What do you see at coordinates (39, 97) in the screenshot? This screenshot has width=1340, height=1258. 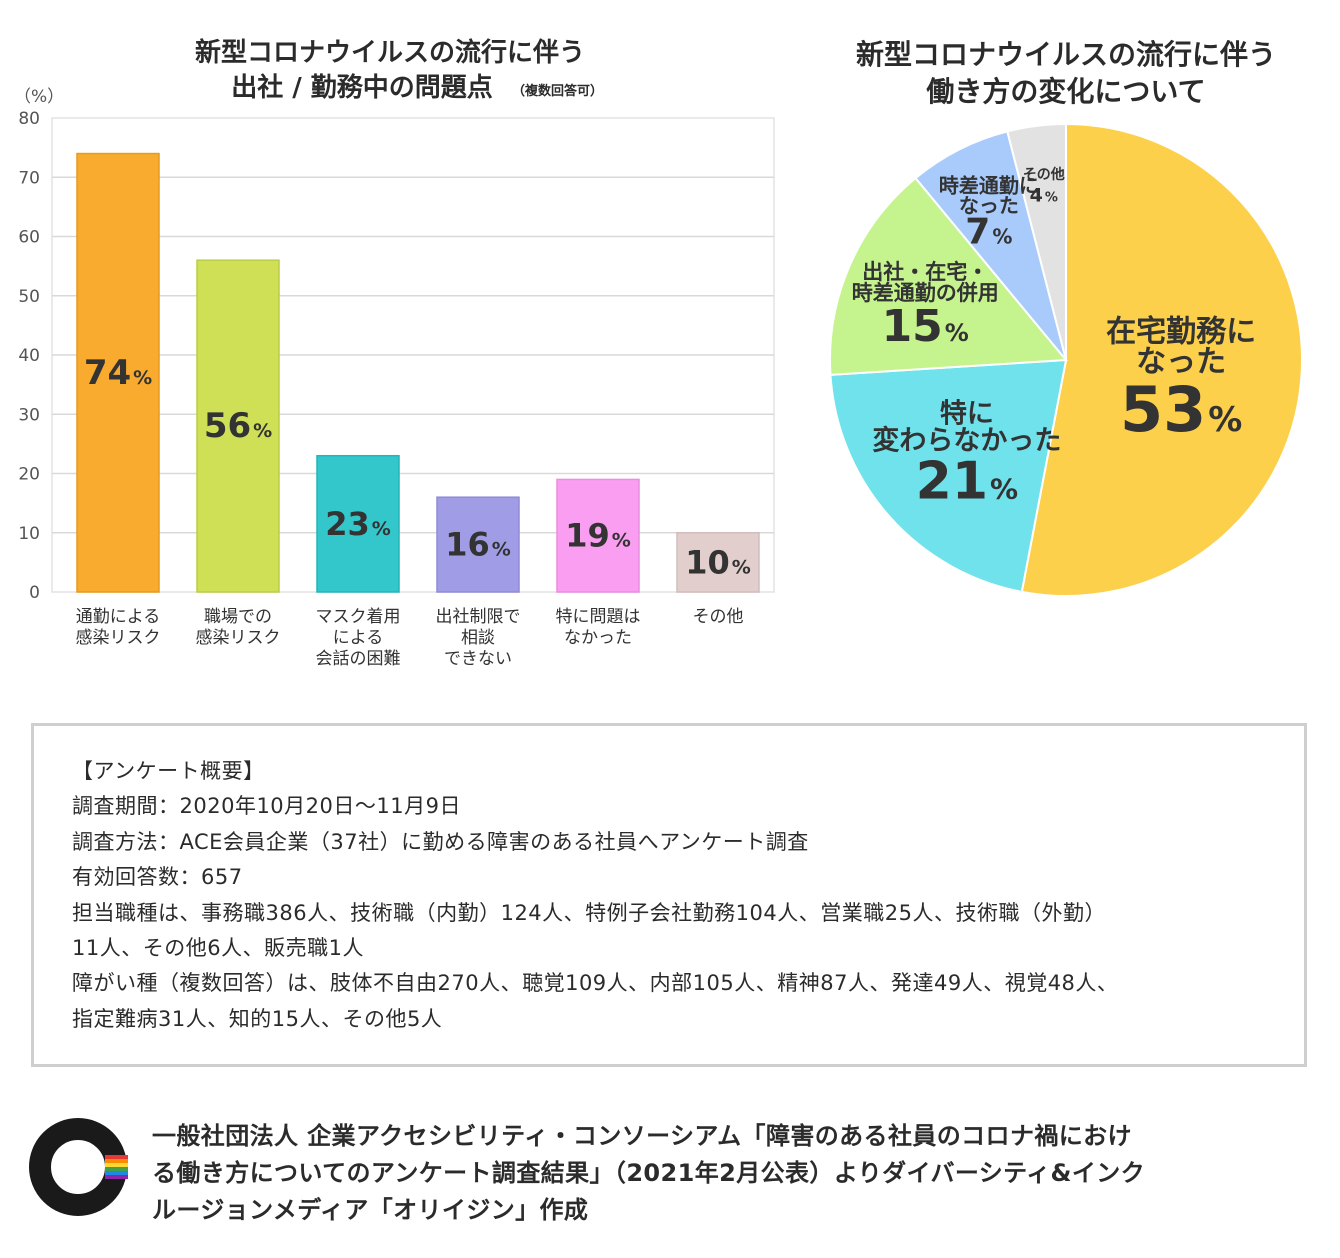 I see `y-axis-unit: （%）` at bounding box center [39, 97].